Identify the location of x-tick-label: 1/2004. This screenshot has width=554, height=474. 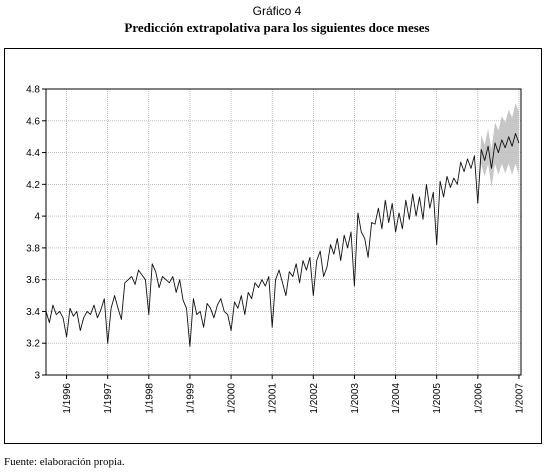
(396, 398).